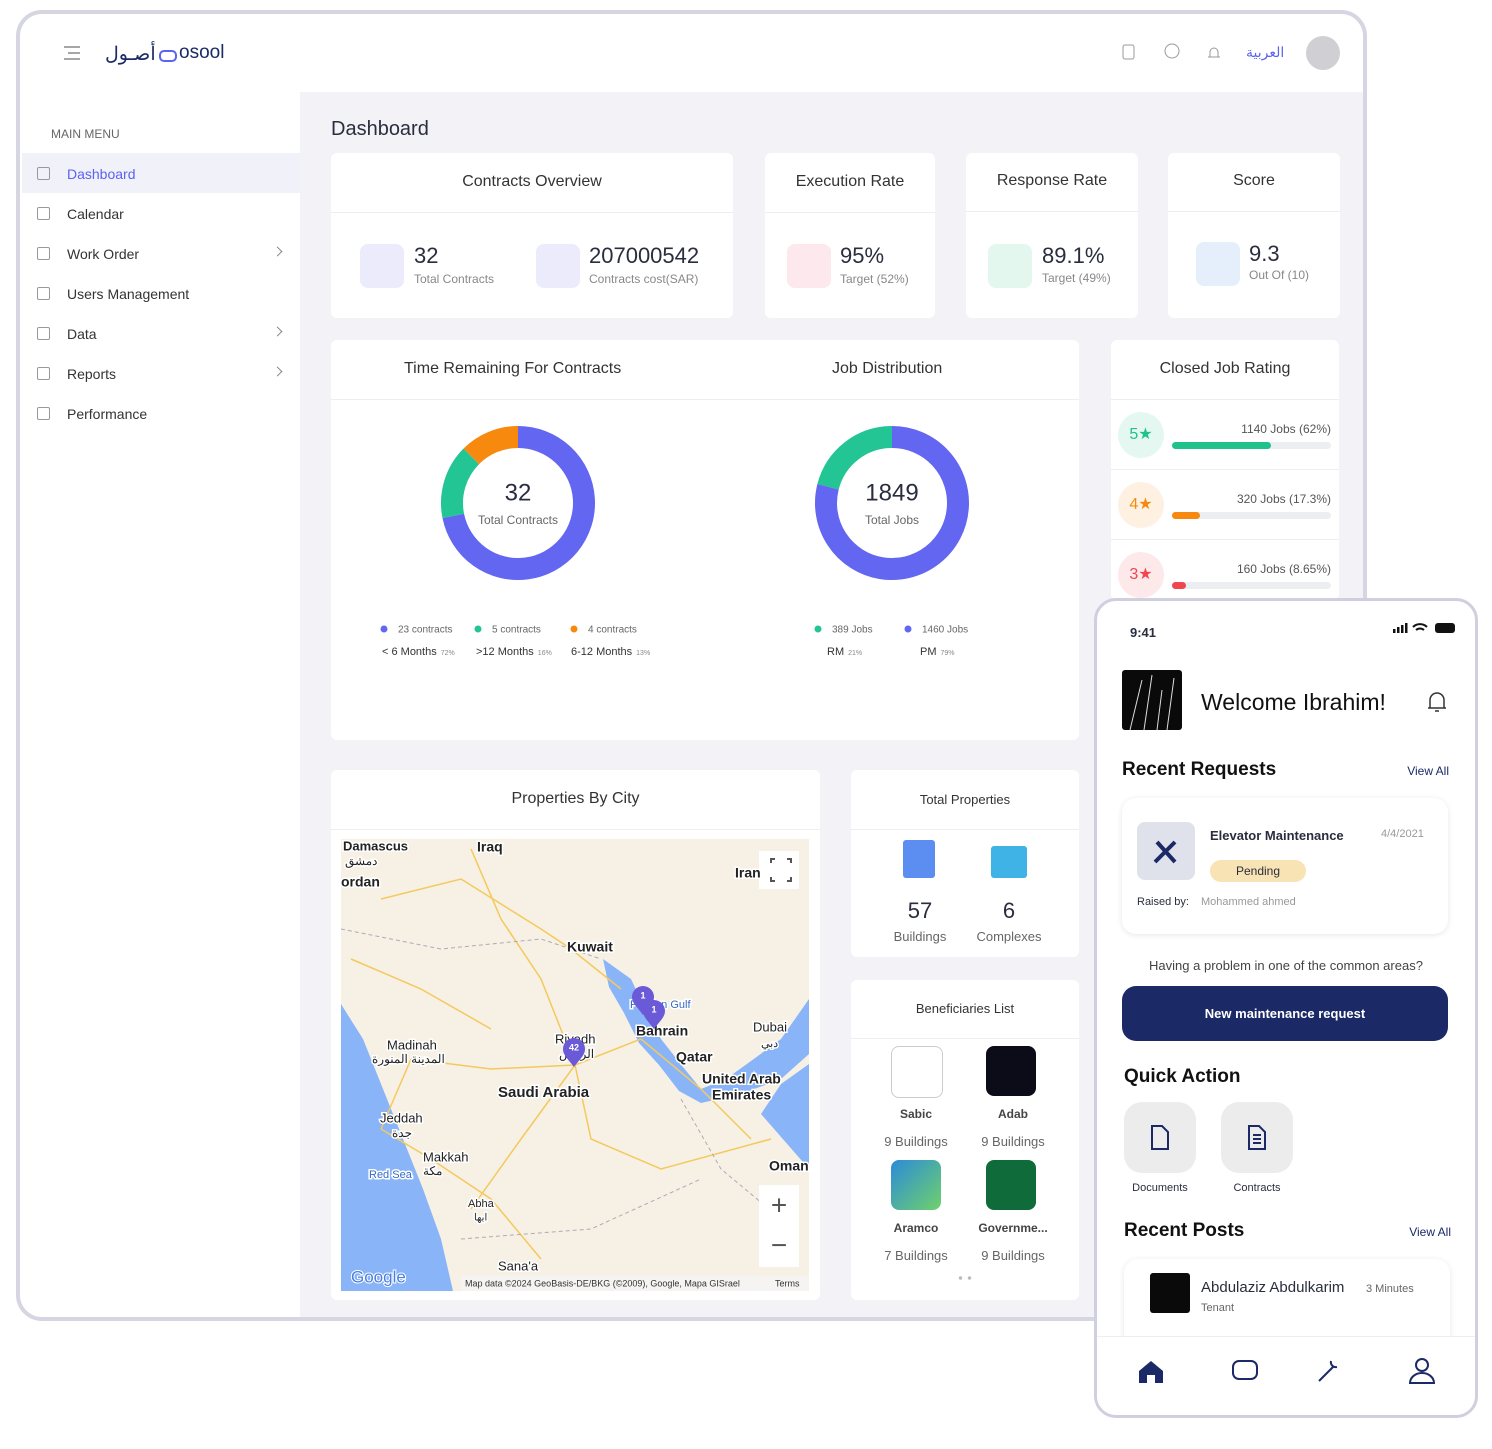  I want to click on request-date: 4/4/2021, so click(1402, 834).